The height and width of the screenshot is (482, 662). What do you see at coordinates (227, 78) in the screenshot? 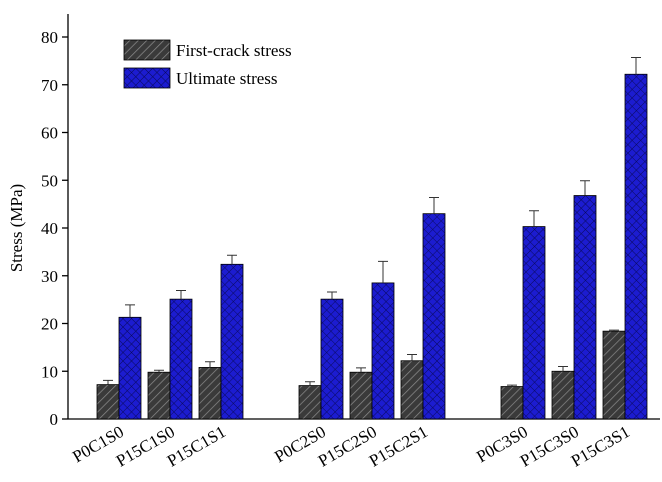
I see `legend-label: Ultimate stress` at bounding box center [227, 78].